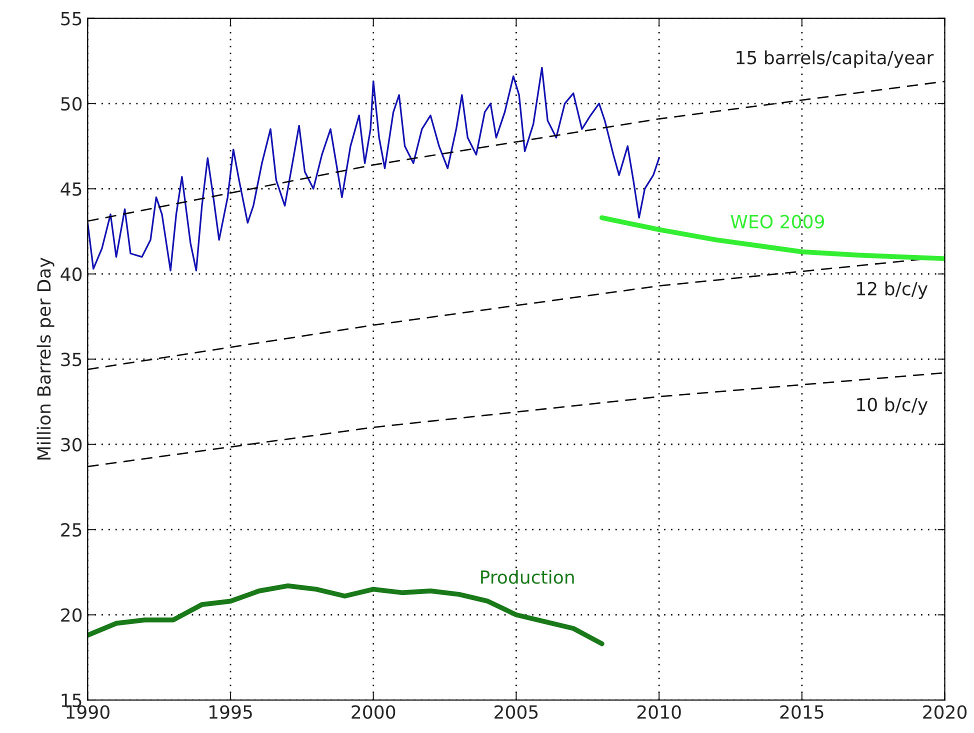 Image resolution: width=974 pixels, height=733 pixels. Describe the element at coordinates (835, 59) in the screenshot. I see `series-label: 15 barrels/capita/year` at that location.